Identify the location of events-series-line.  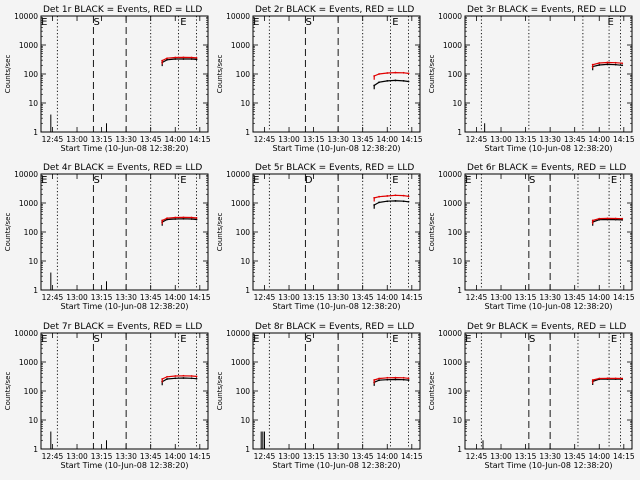
(607, 381).